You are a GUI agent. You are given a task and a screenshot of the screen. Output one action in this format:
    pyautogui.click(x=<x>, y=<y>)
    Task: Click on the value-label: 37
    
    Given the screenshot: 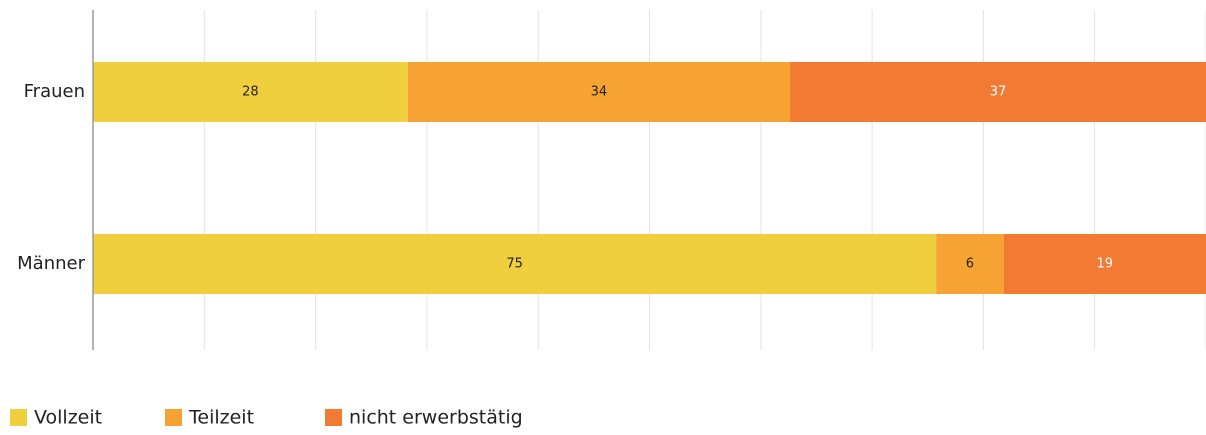 What is the action you would take?
    pyautogui.click(x=998, y=92)
    